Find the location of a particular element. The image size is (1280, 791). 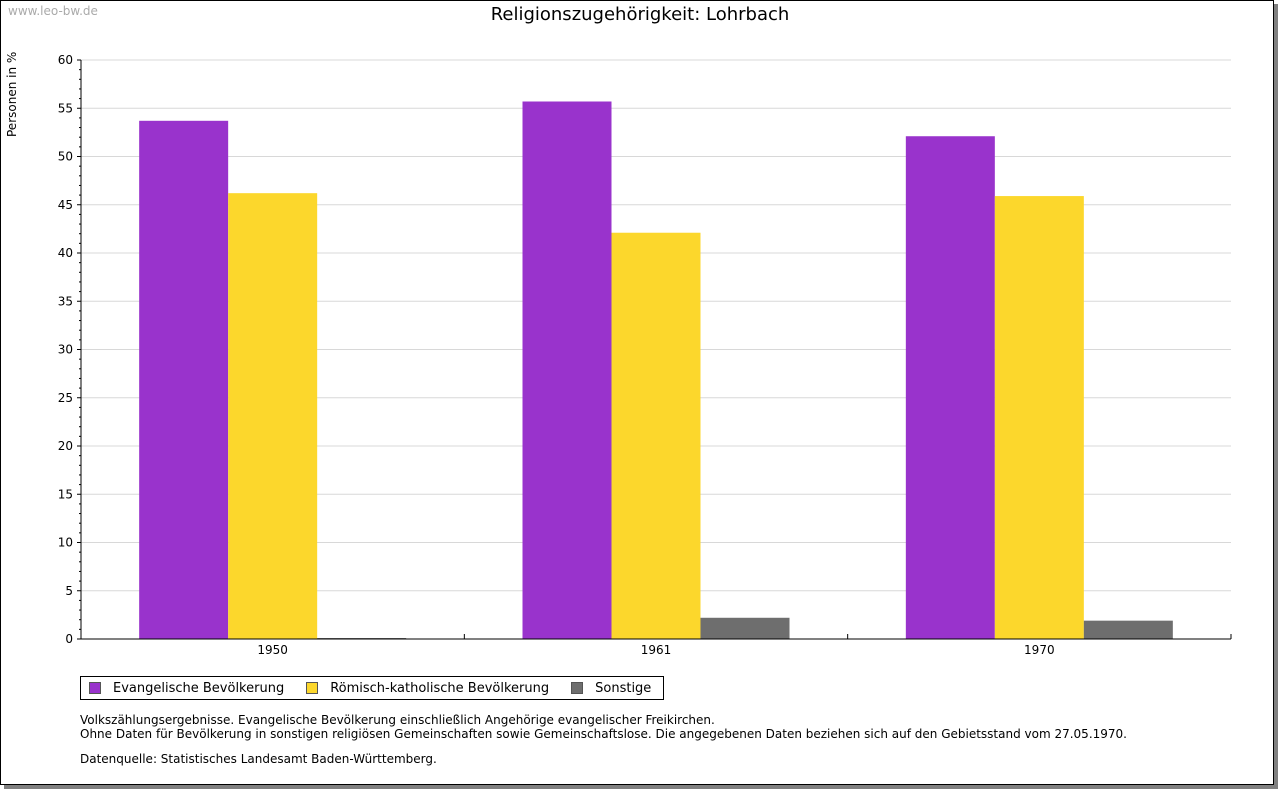

y-tick-label: 45 is located at coordinates (65, 205).